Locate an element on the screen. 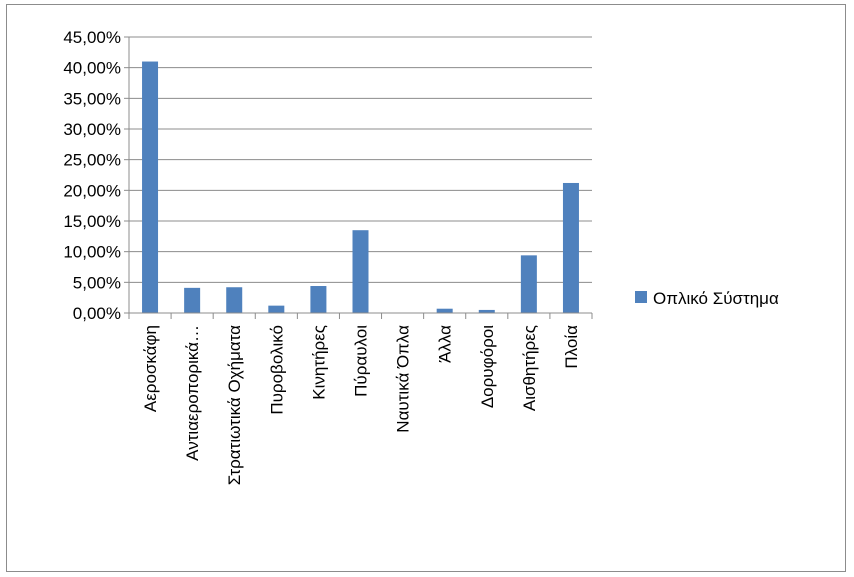 The image size is (854, 577). y-tick-label: 25,00% is located at coordinates (92, 160).